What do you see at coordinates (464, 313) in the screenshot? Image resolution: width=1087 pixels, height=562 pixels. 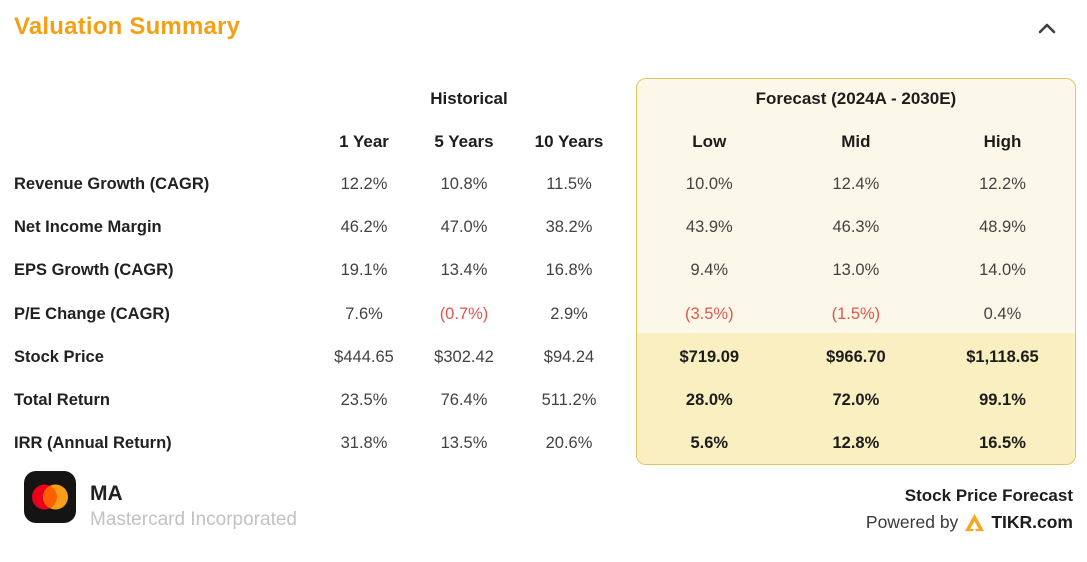 I see `historical-value: (0.7%)` at bounding box center [464, 313].